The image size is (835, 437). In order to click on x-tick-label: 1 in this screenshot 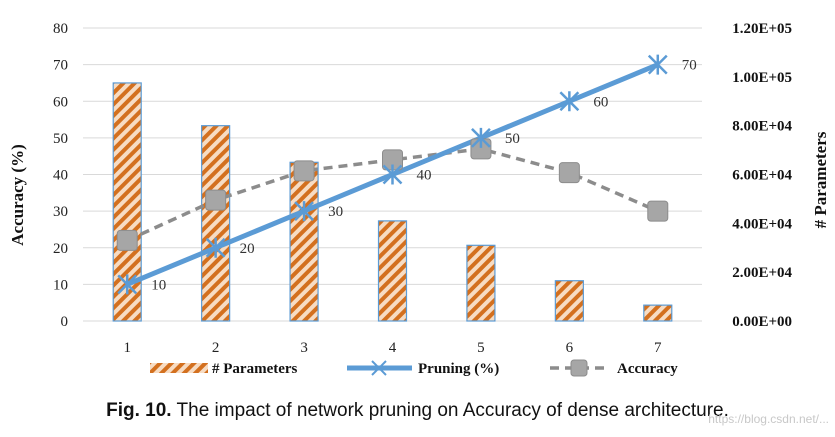, I will do `click(127, 348)`.